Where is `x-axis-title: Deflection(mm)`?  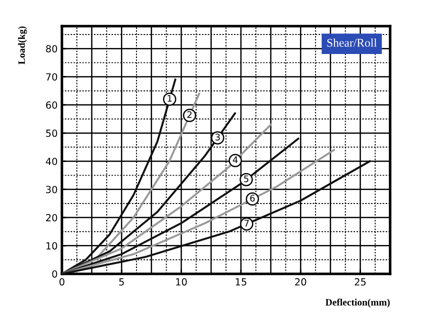 x-axis-title: Deflection(mm) is located at coordinates (358, 303).